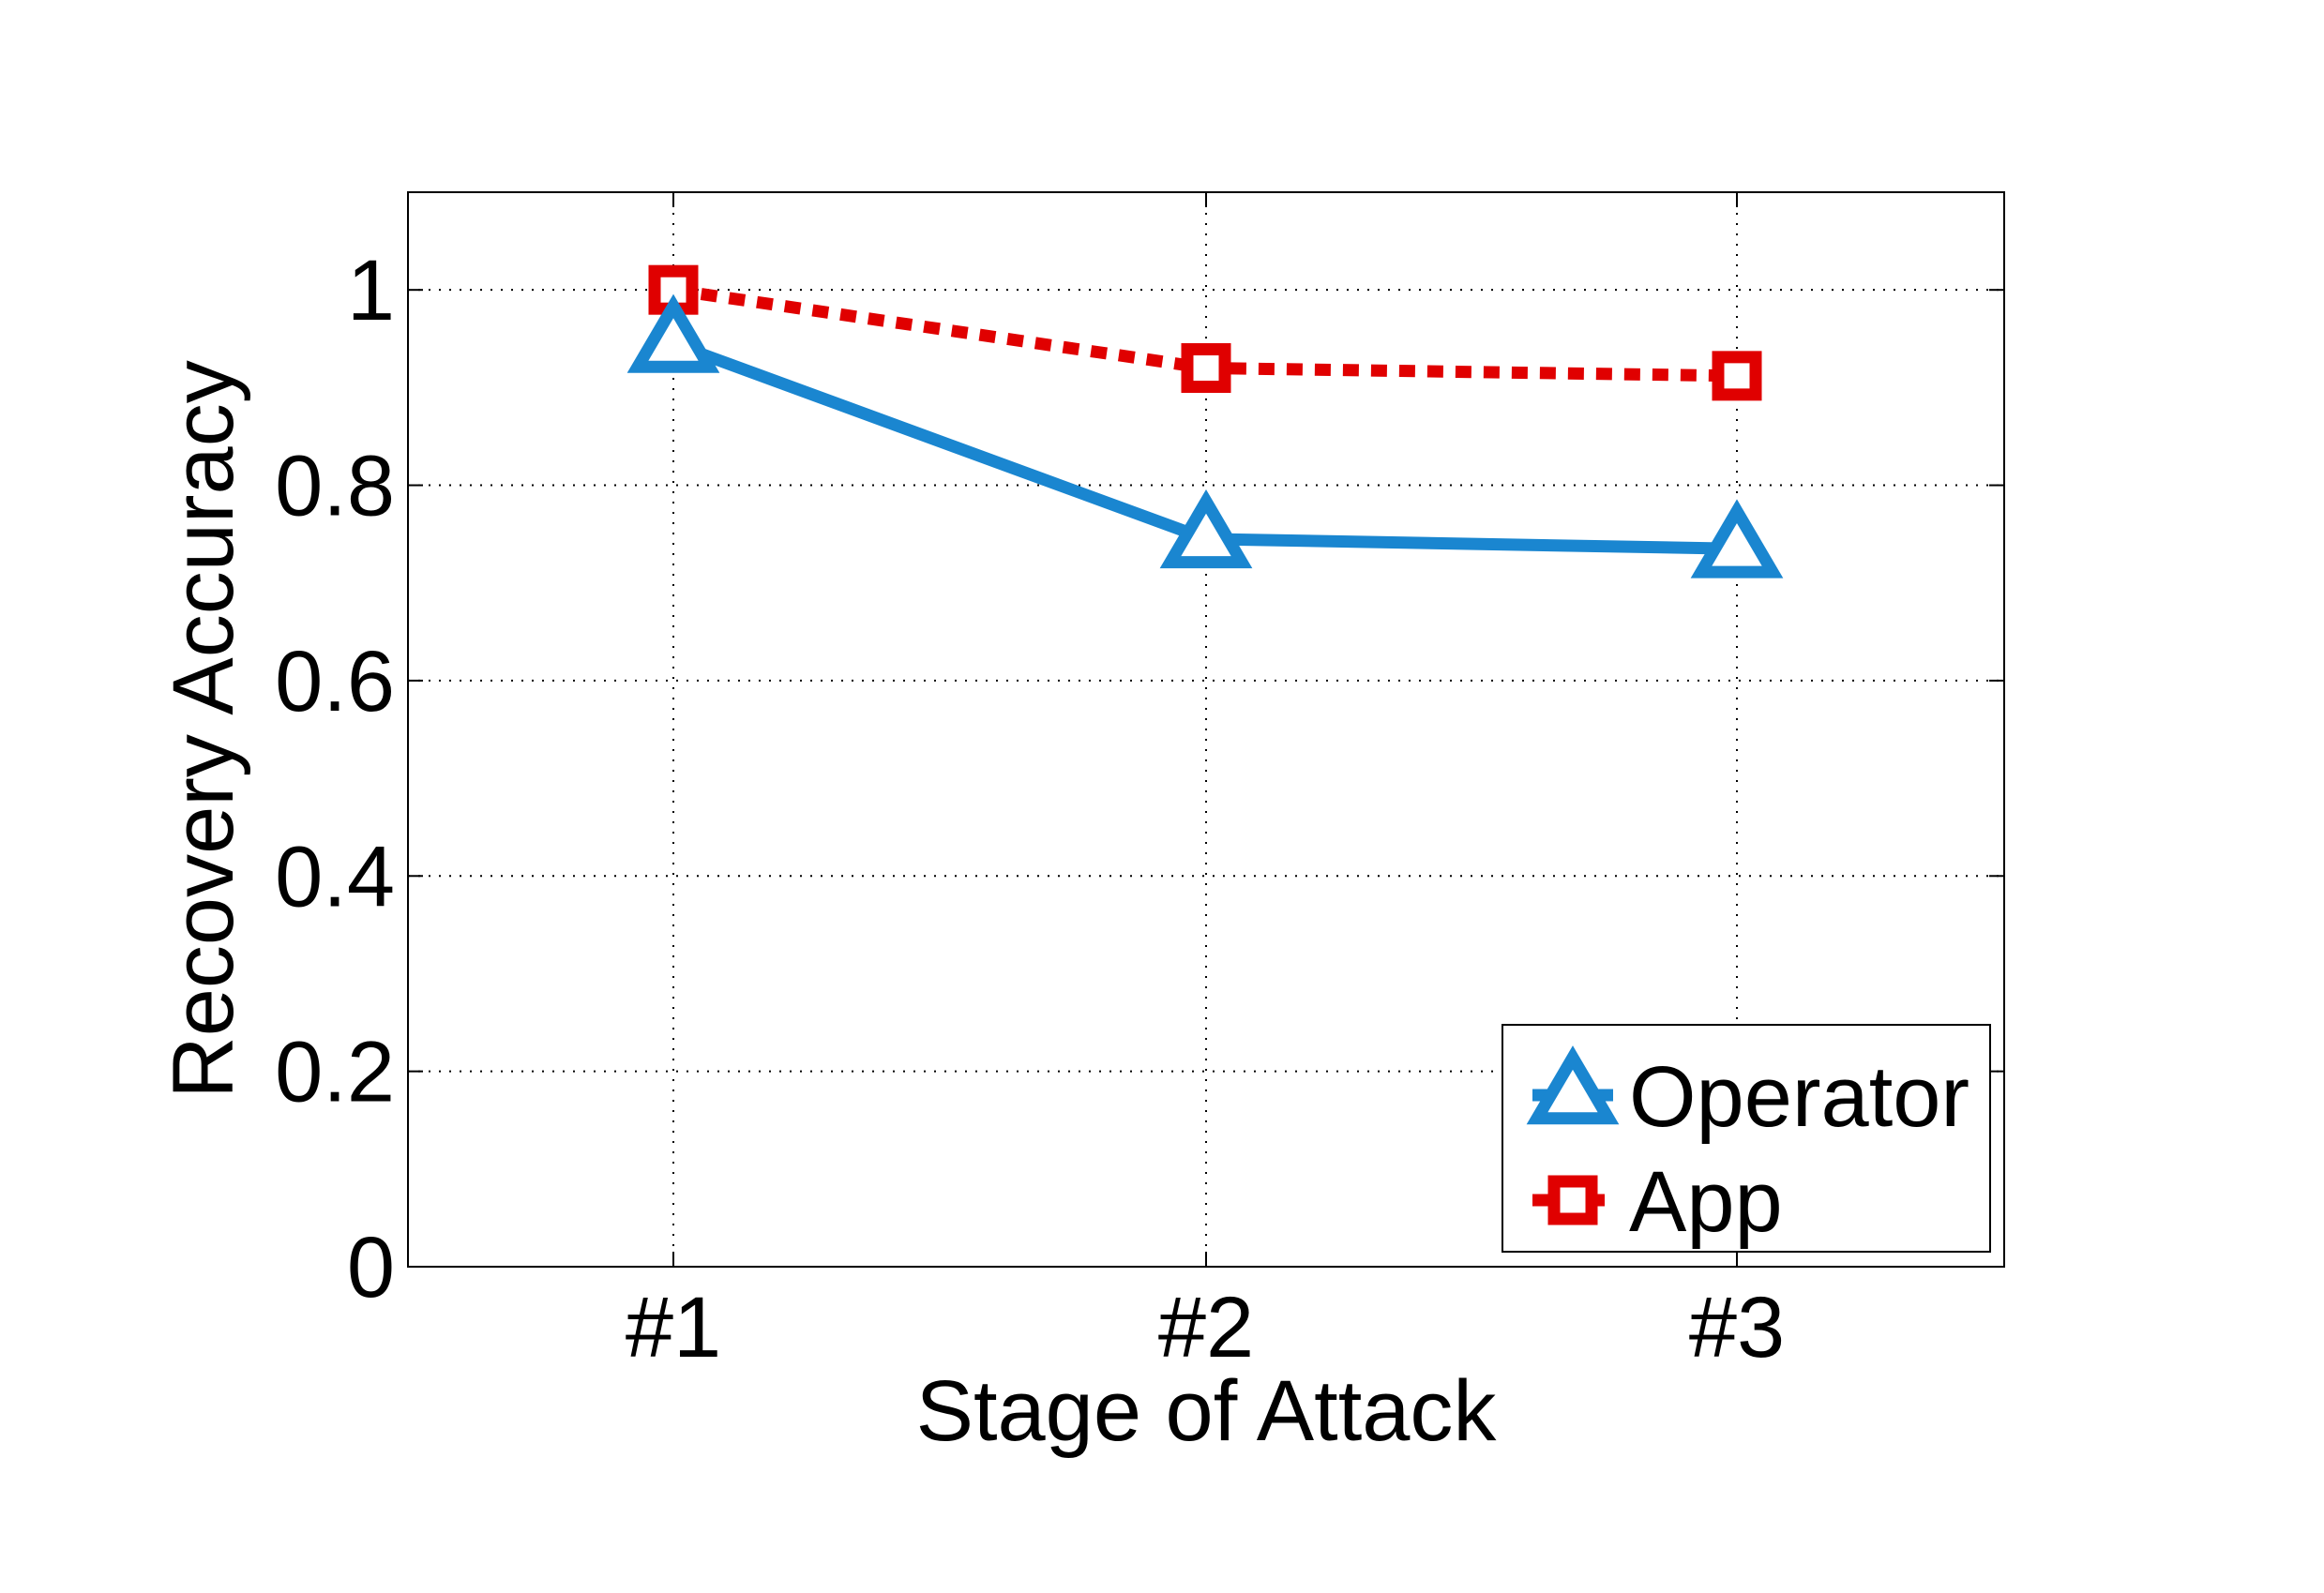 The width and height of the screenshot is (2324, 1593). I want to click on y-tick-label: 0.6, so click(335, 681).